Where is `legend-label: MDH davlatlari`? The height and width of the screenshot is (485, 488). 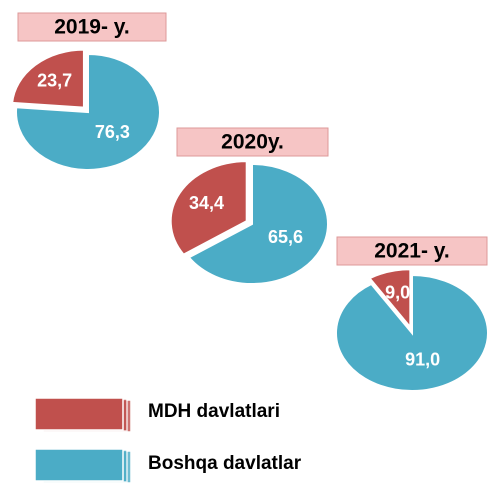 legend-label: MDH davlatlari is located at coordinates (214, 411).